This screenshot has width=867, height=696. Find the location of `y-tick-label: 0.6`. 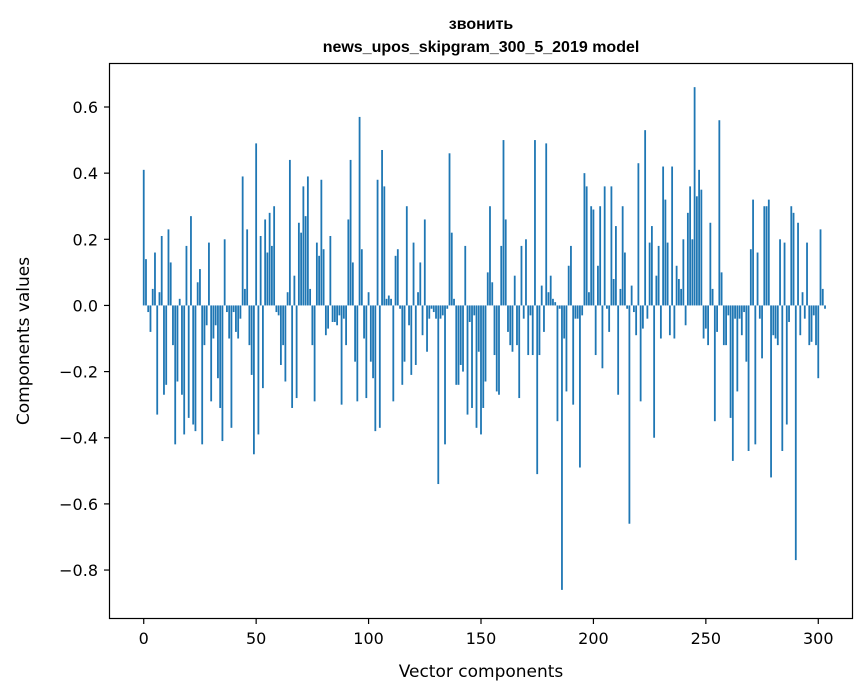

y-tick-label: 0.6 is located at coordinates (85, 107).